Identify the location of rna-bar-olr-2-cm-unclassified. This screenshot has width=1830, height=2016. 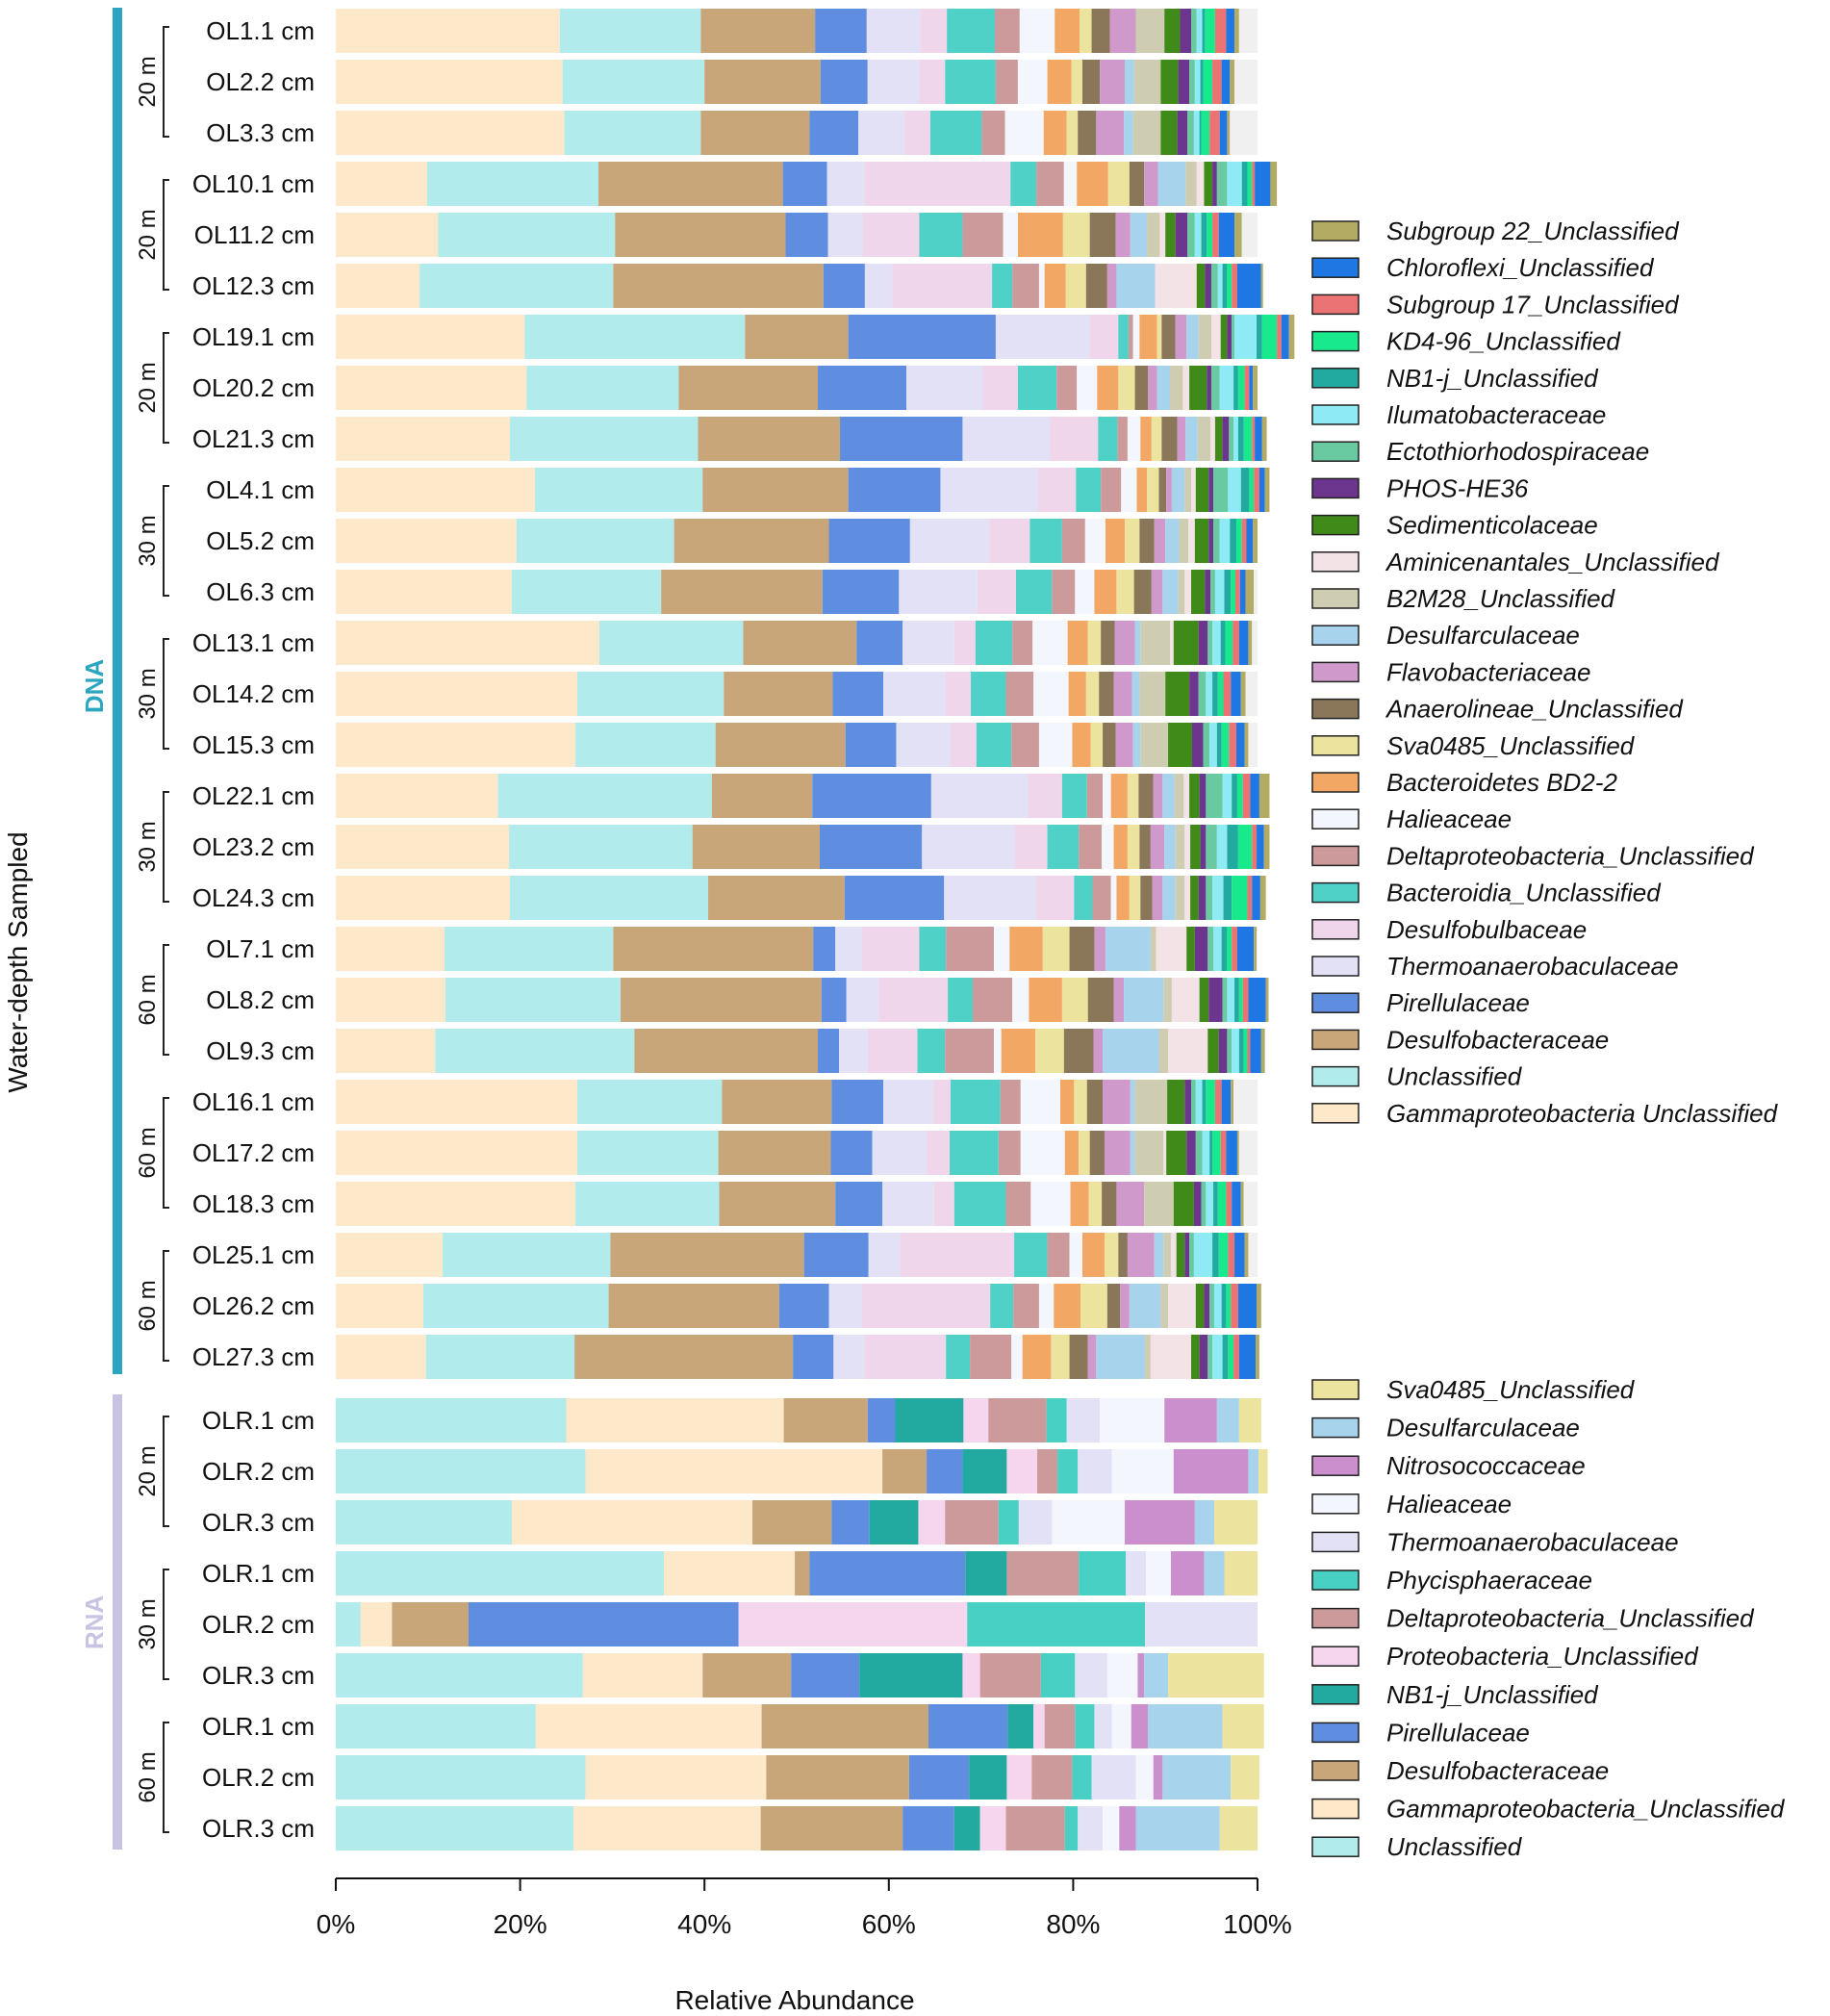
(348, 1624).